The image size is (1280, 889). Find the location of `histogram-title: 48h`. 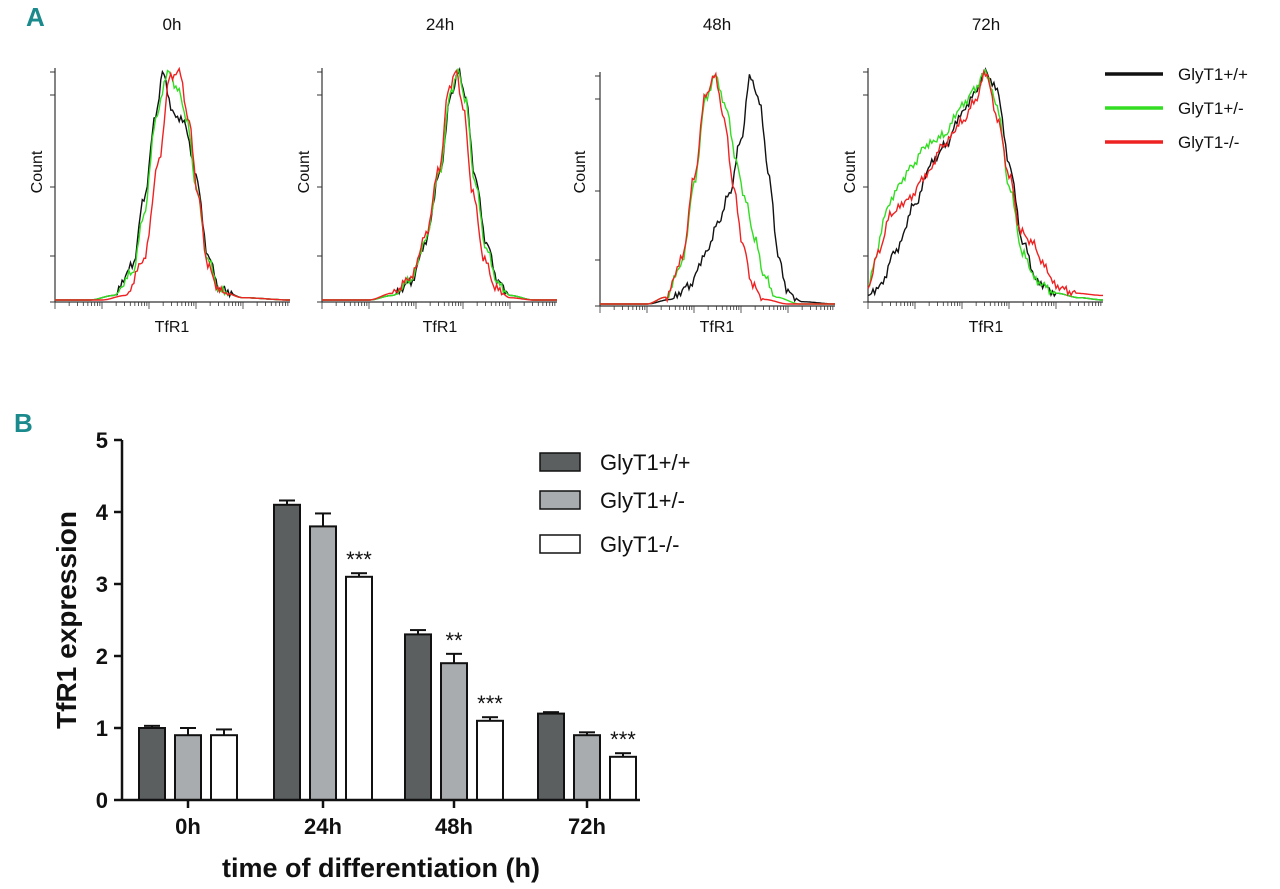

histogram-title: 48h is located at coordinates (717, 24).